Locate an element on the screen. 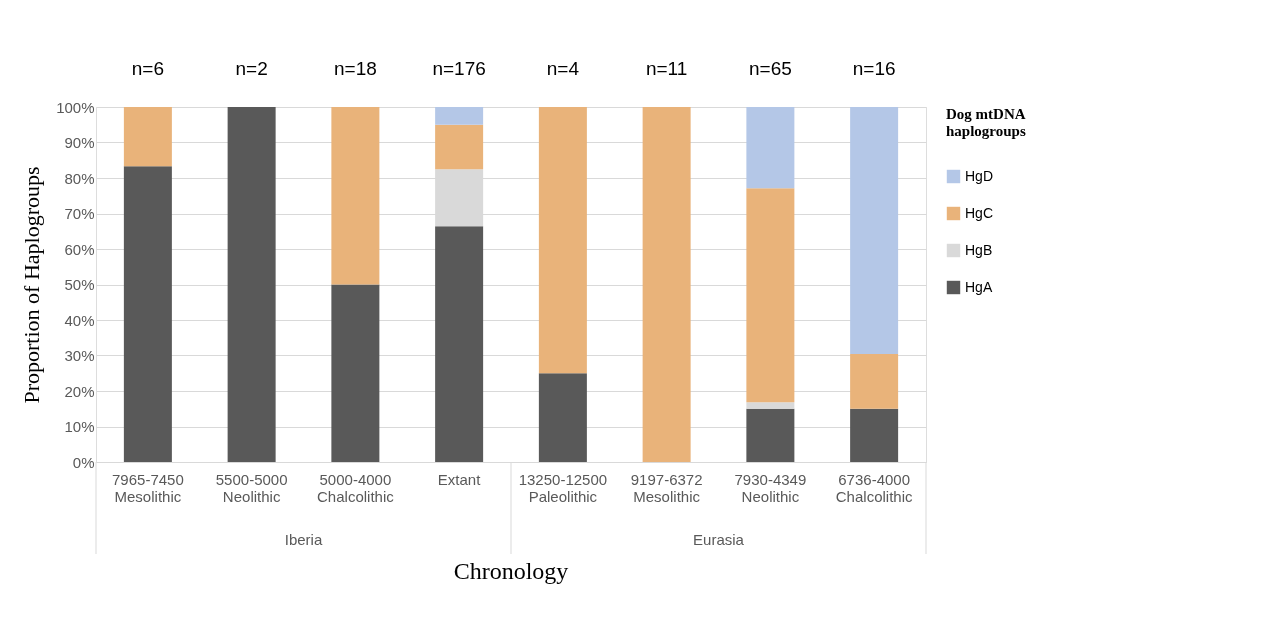 This screenshot has width=1279, height=618. x-tick-label: 5500-5000 Neolithic is located at coordinates (251, 487).